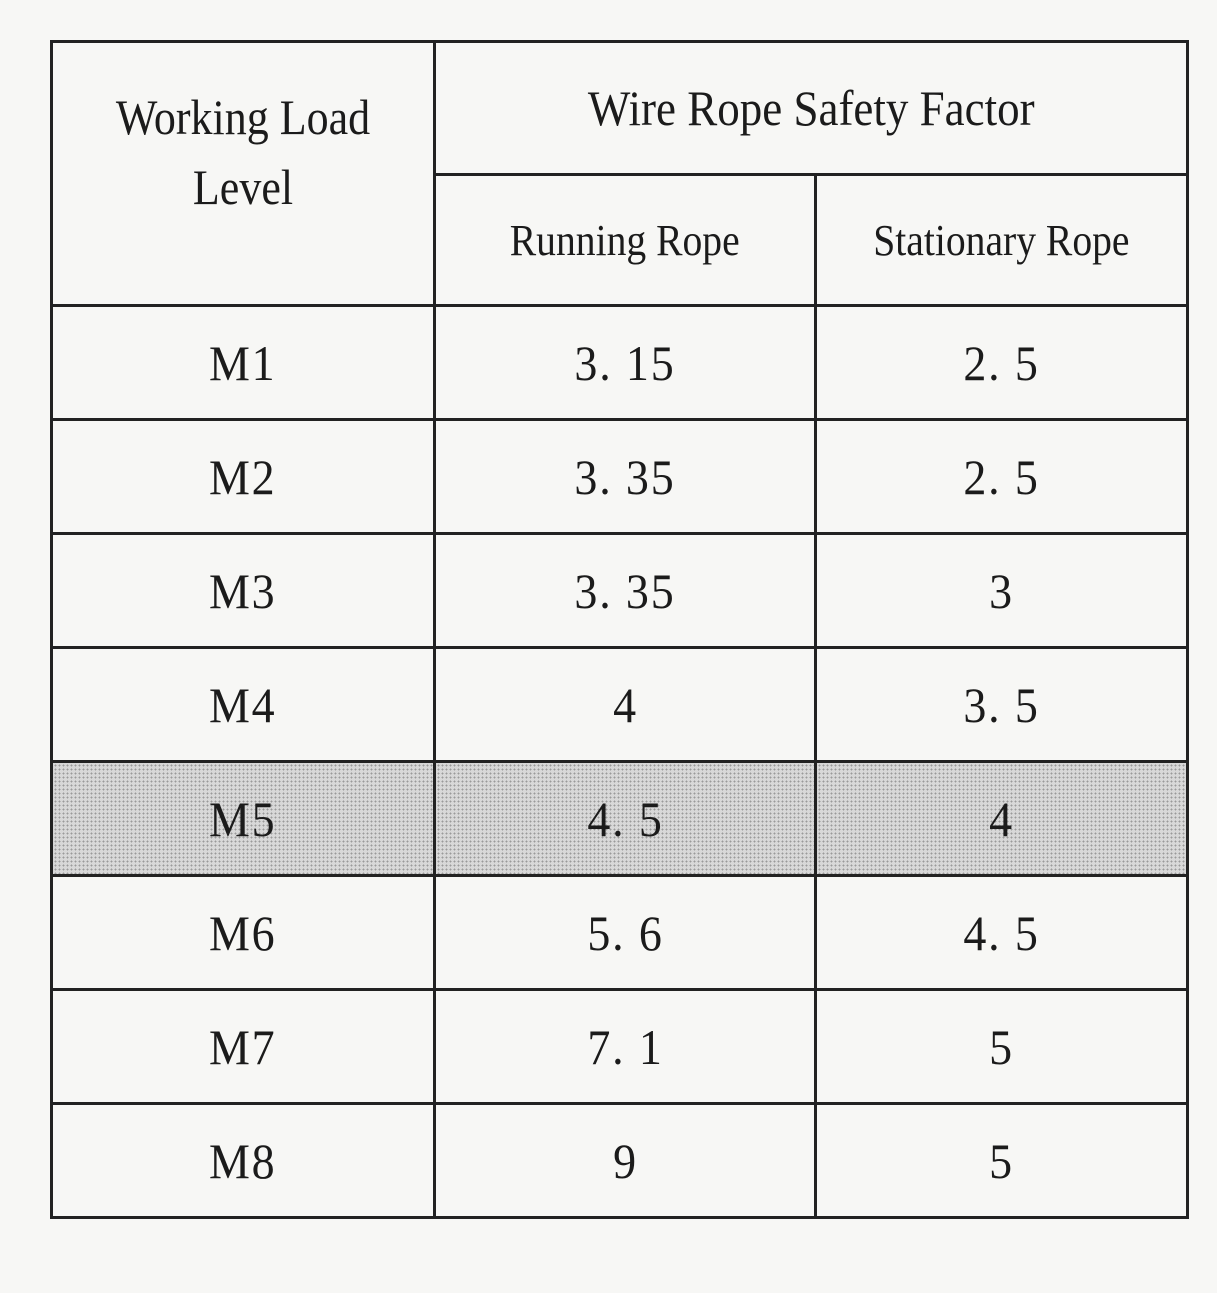  I want to click on running-value: 4. 5, so click(625, 819).